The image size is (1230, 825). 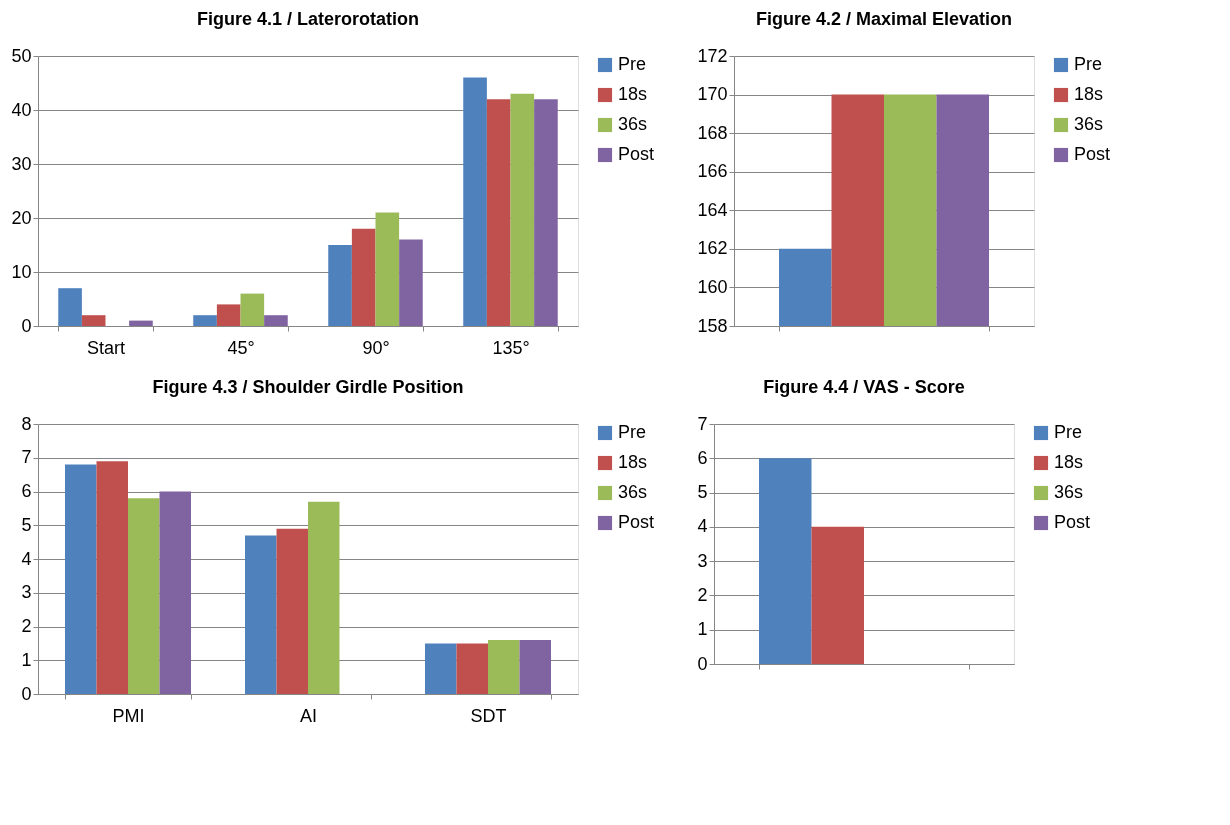 What do you see at coordinates (884, 19) in the screenshot?
I see `chart-title: Figure 4.2 / Maximal Elevation` at bounding box center [884, 19].